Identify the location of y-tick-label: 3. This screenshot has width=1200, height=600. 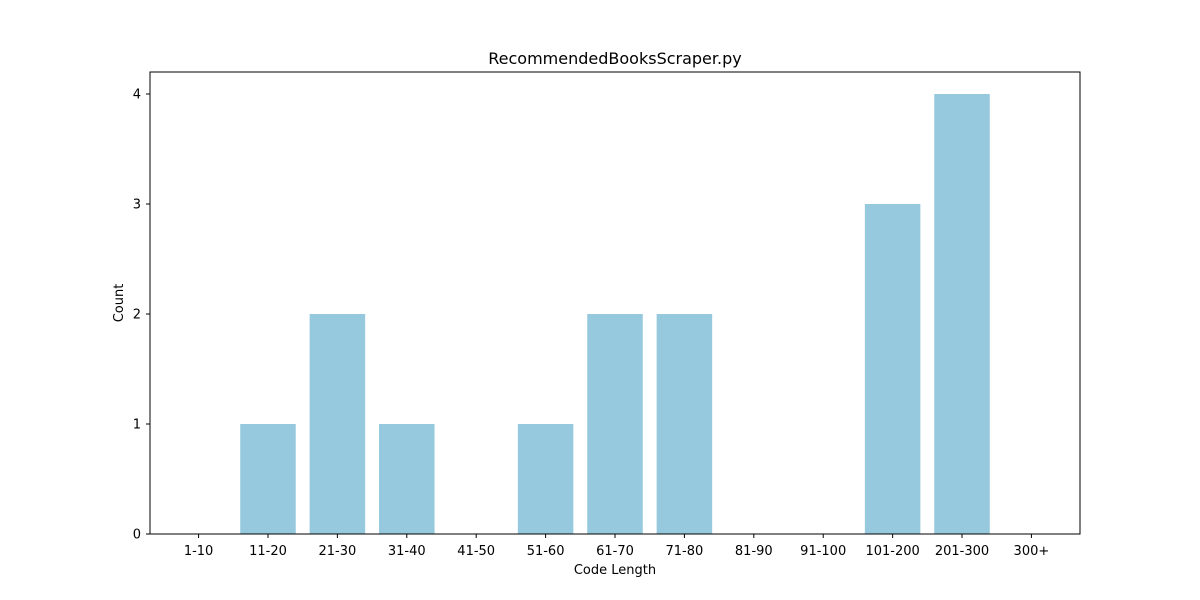
(137, 205).